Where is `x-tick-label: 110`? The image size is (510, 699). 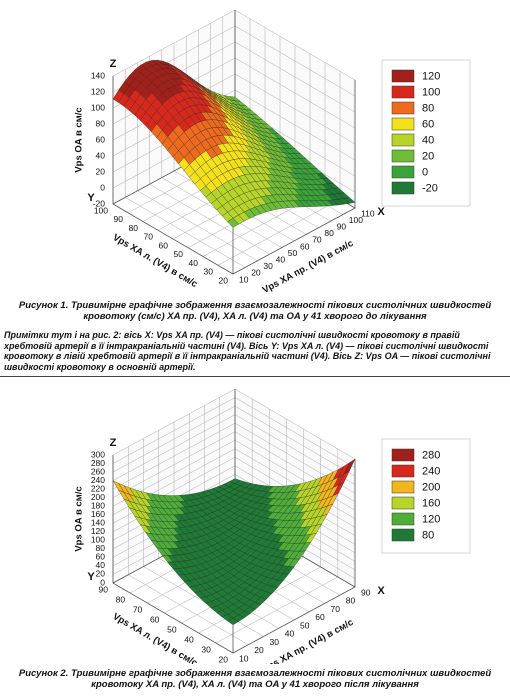 x-tick-label: 110 is located at coordinates (368, 213).